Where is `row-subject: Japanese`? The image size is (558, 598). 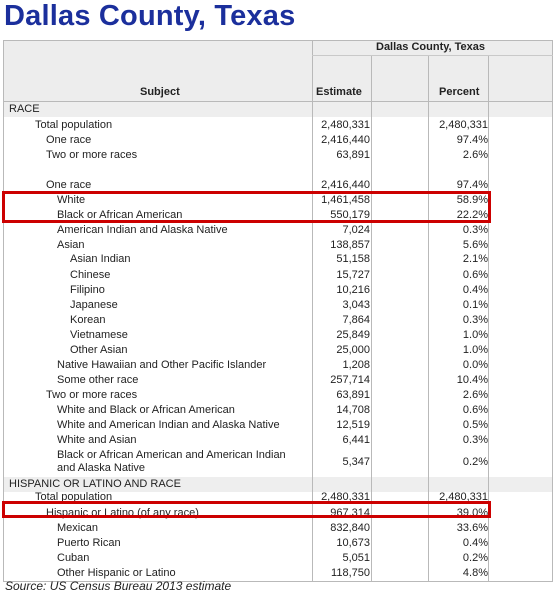
row-subject: Japanese is located at coordinates (94, 305).